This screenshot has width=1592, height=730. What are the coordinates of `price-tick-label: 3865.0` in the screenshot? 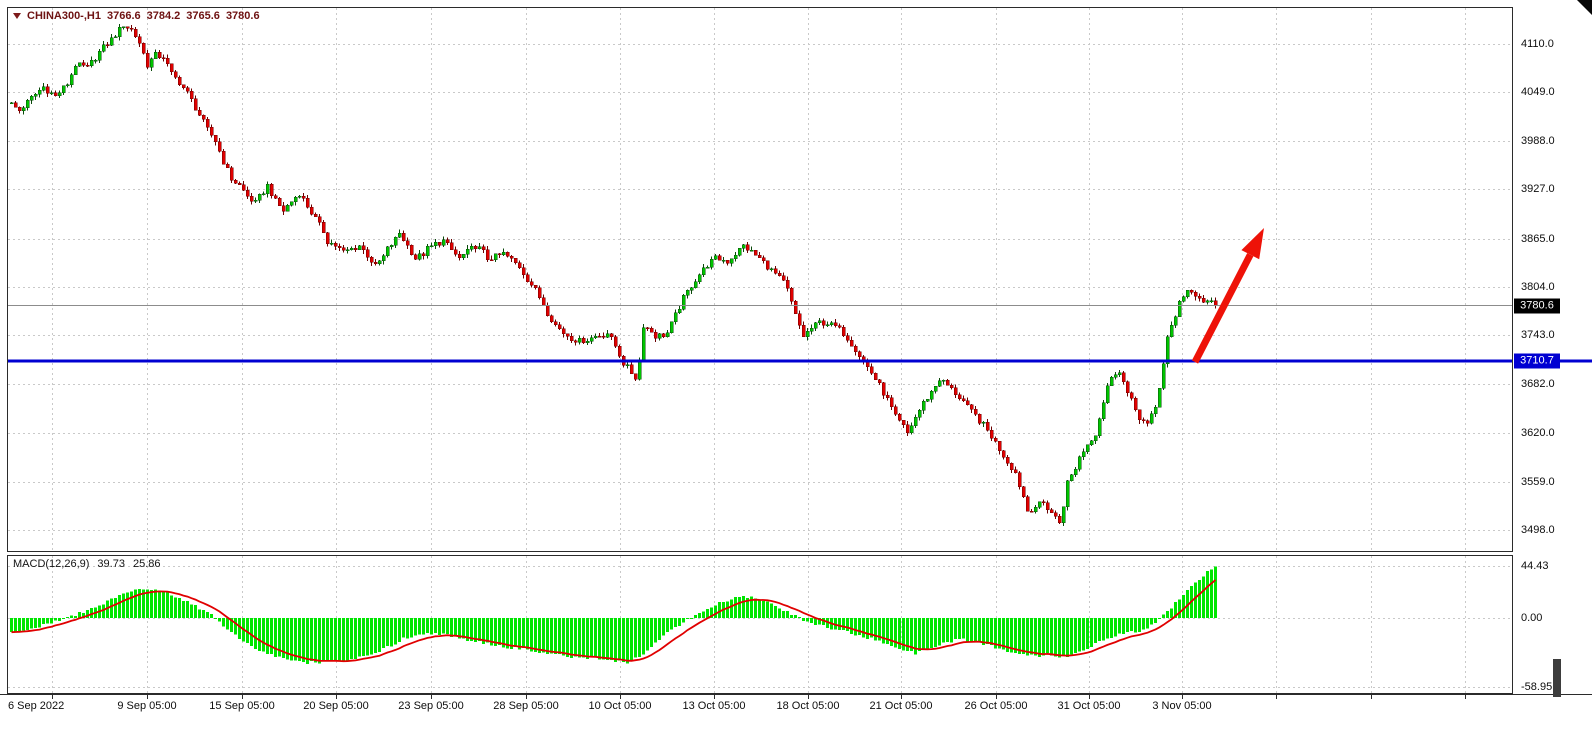 It's located at (1538, 238).